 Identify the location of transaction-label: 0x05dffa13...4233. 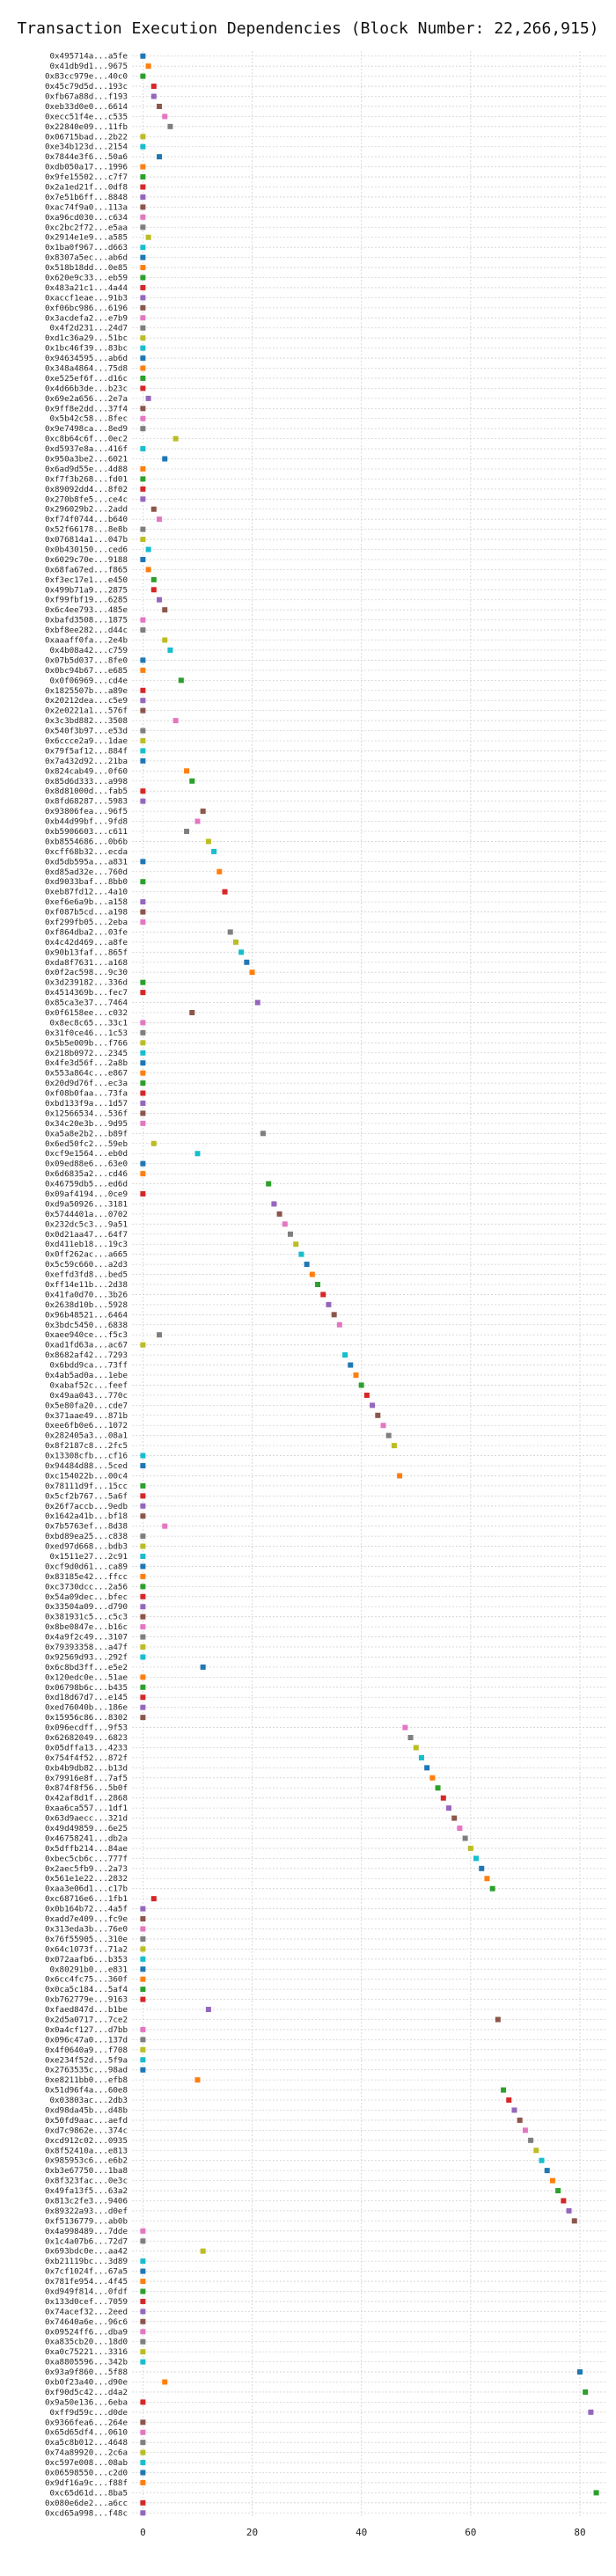
(87, 1748).